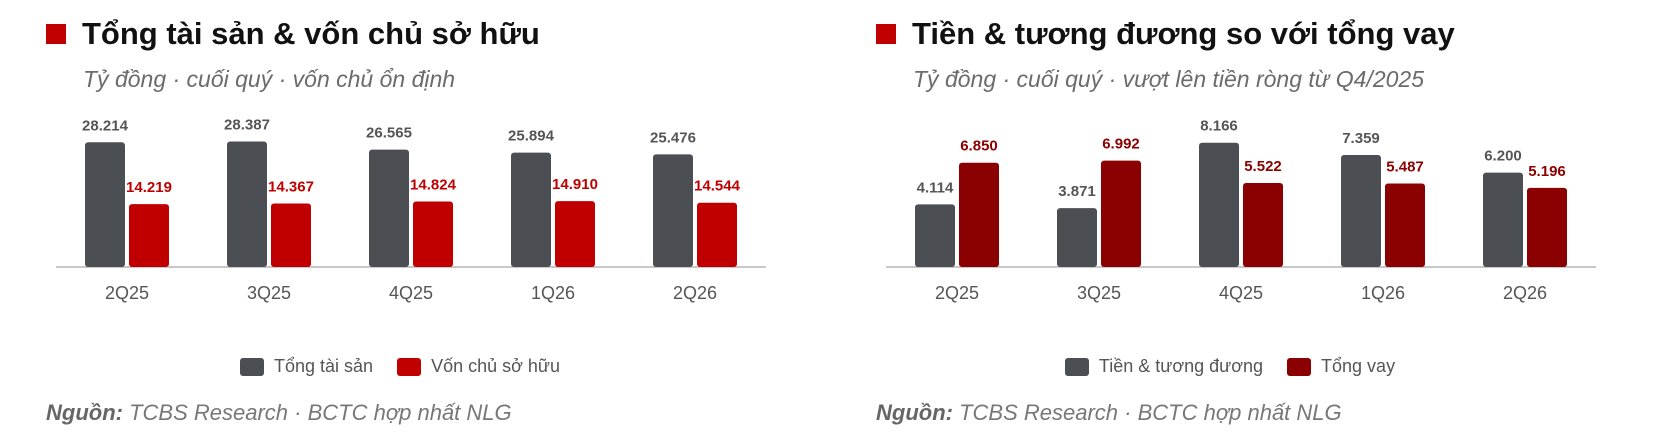 Image resolution: width=1660 pixels, height=448 pixels. Describe the element at coordinates (247, 125) in the screenshot. I see `data-label: 28.387` at that location.